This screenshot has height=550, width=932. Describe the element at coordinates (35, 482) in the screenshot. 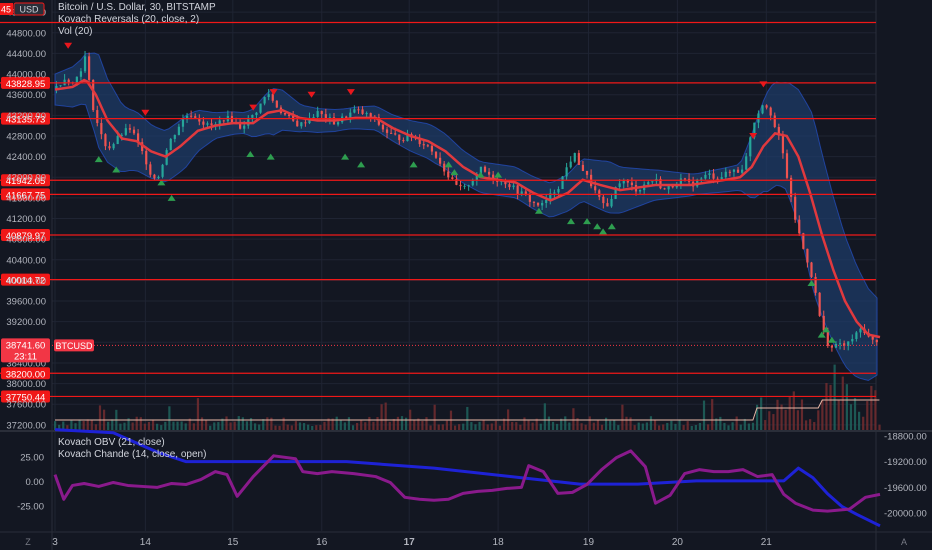

I see `lower-left-tick-1: 0.00` at that location.